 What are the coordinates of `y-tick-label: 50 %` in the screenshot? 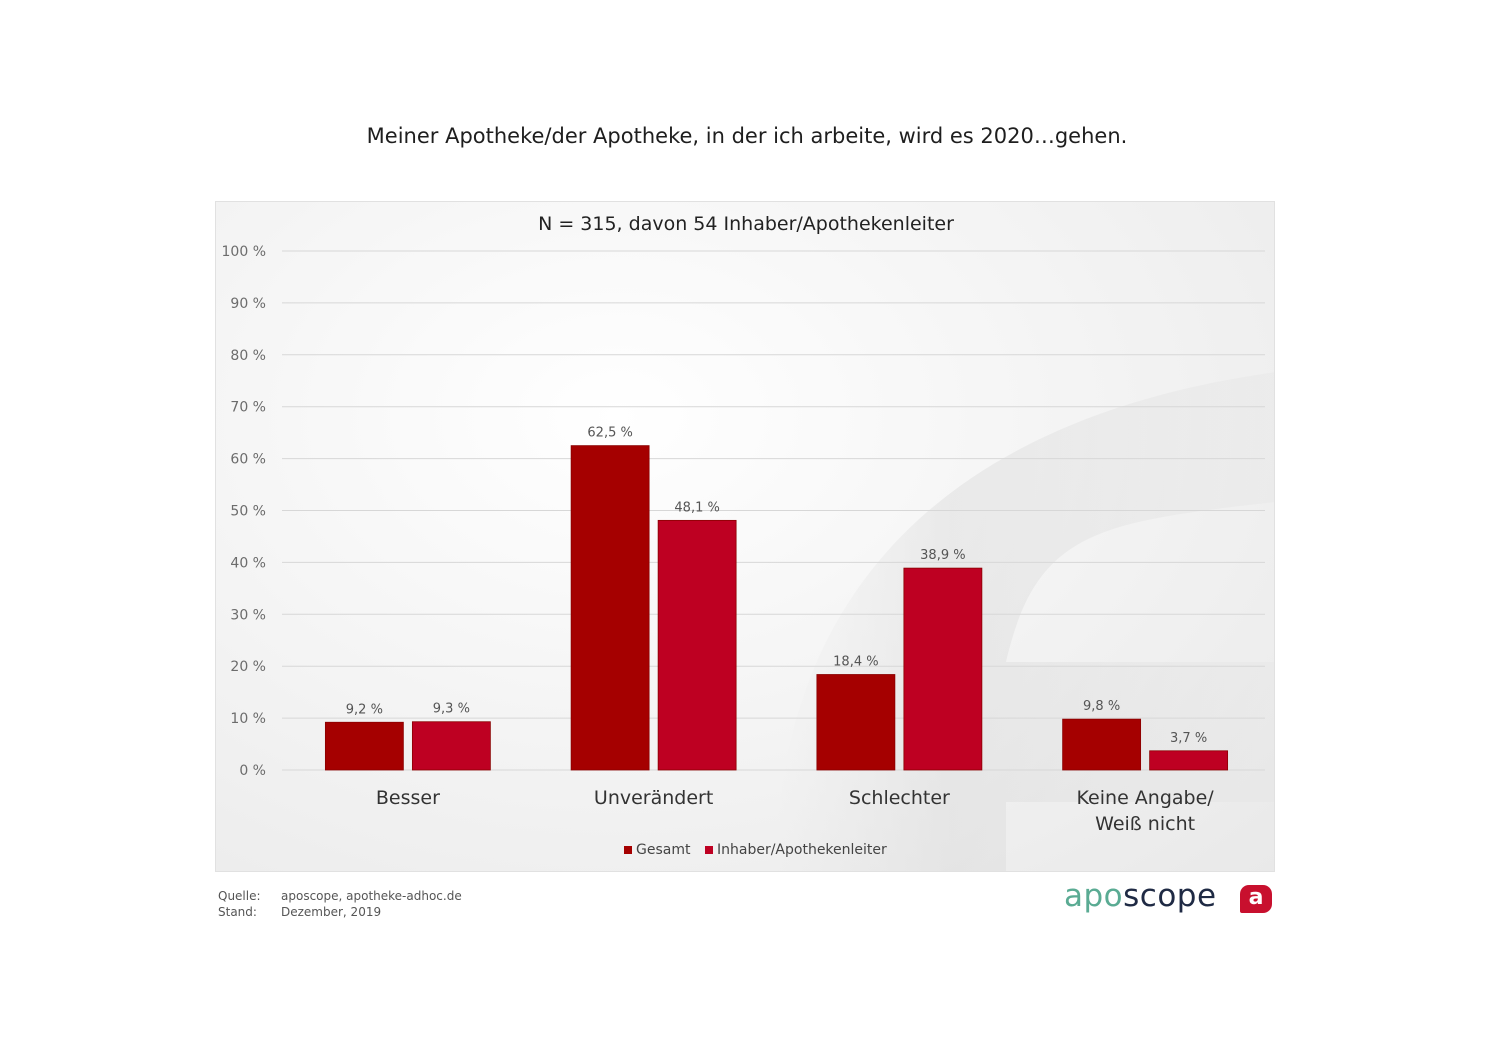 It's located at (248, 512).